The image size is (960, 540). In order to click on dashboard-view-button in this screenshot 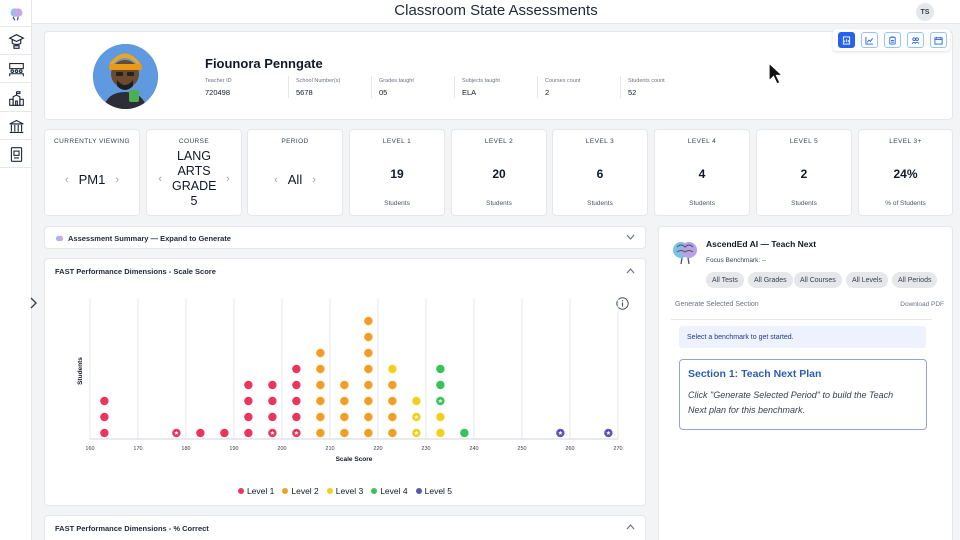, I will do `click(846, 40)`.